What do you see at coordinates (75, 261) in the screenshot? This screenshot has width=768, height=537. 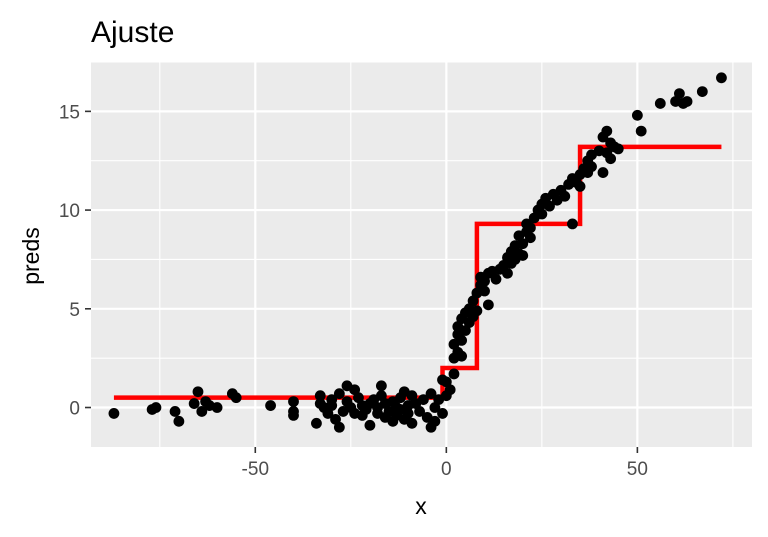 I see `y-axis: 0 5 10 15` at bounding box center [75, 261].